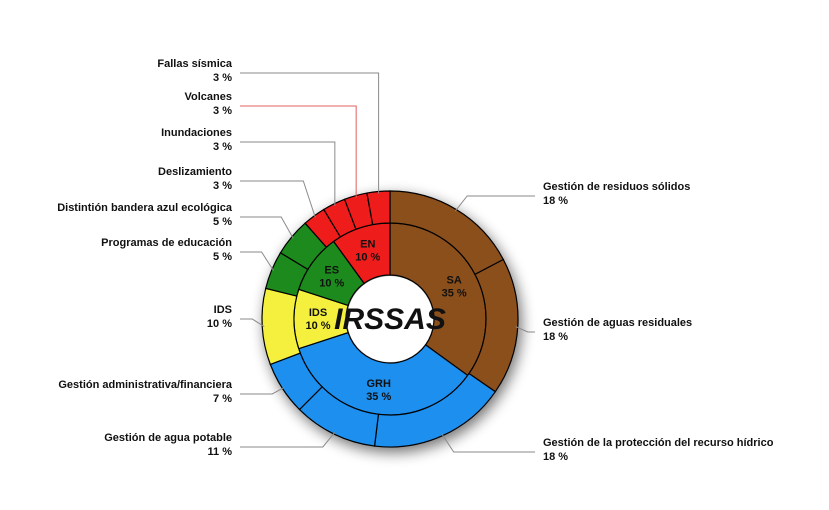 The image size is (829, 510). Describe the element at coordinates (378, 208) in the screenshot. I see `outer-slice-fallas-sismica` at that location.